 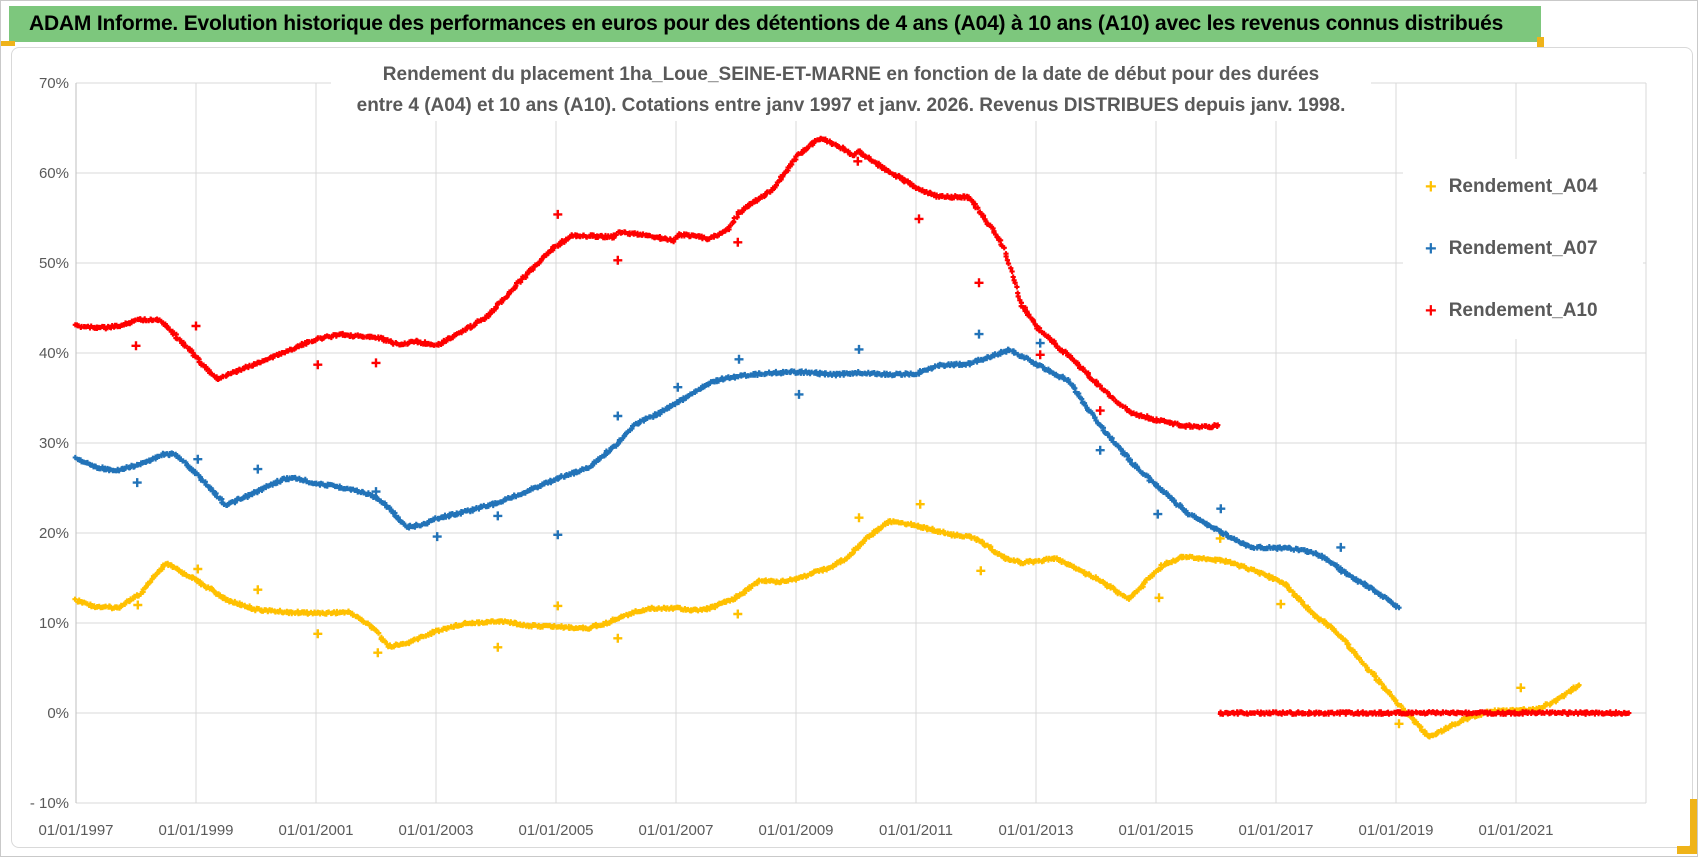 I want to click on x-axis-tick-label: 01/01/2017, so click(x=1275, y=830).